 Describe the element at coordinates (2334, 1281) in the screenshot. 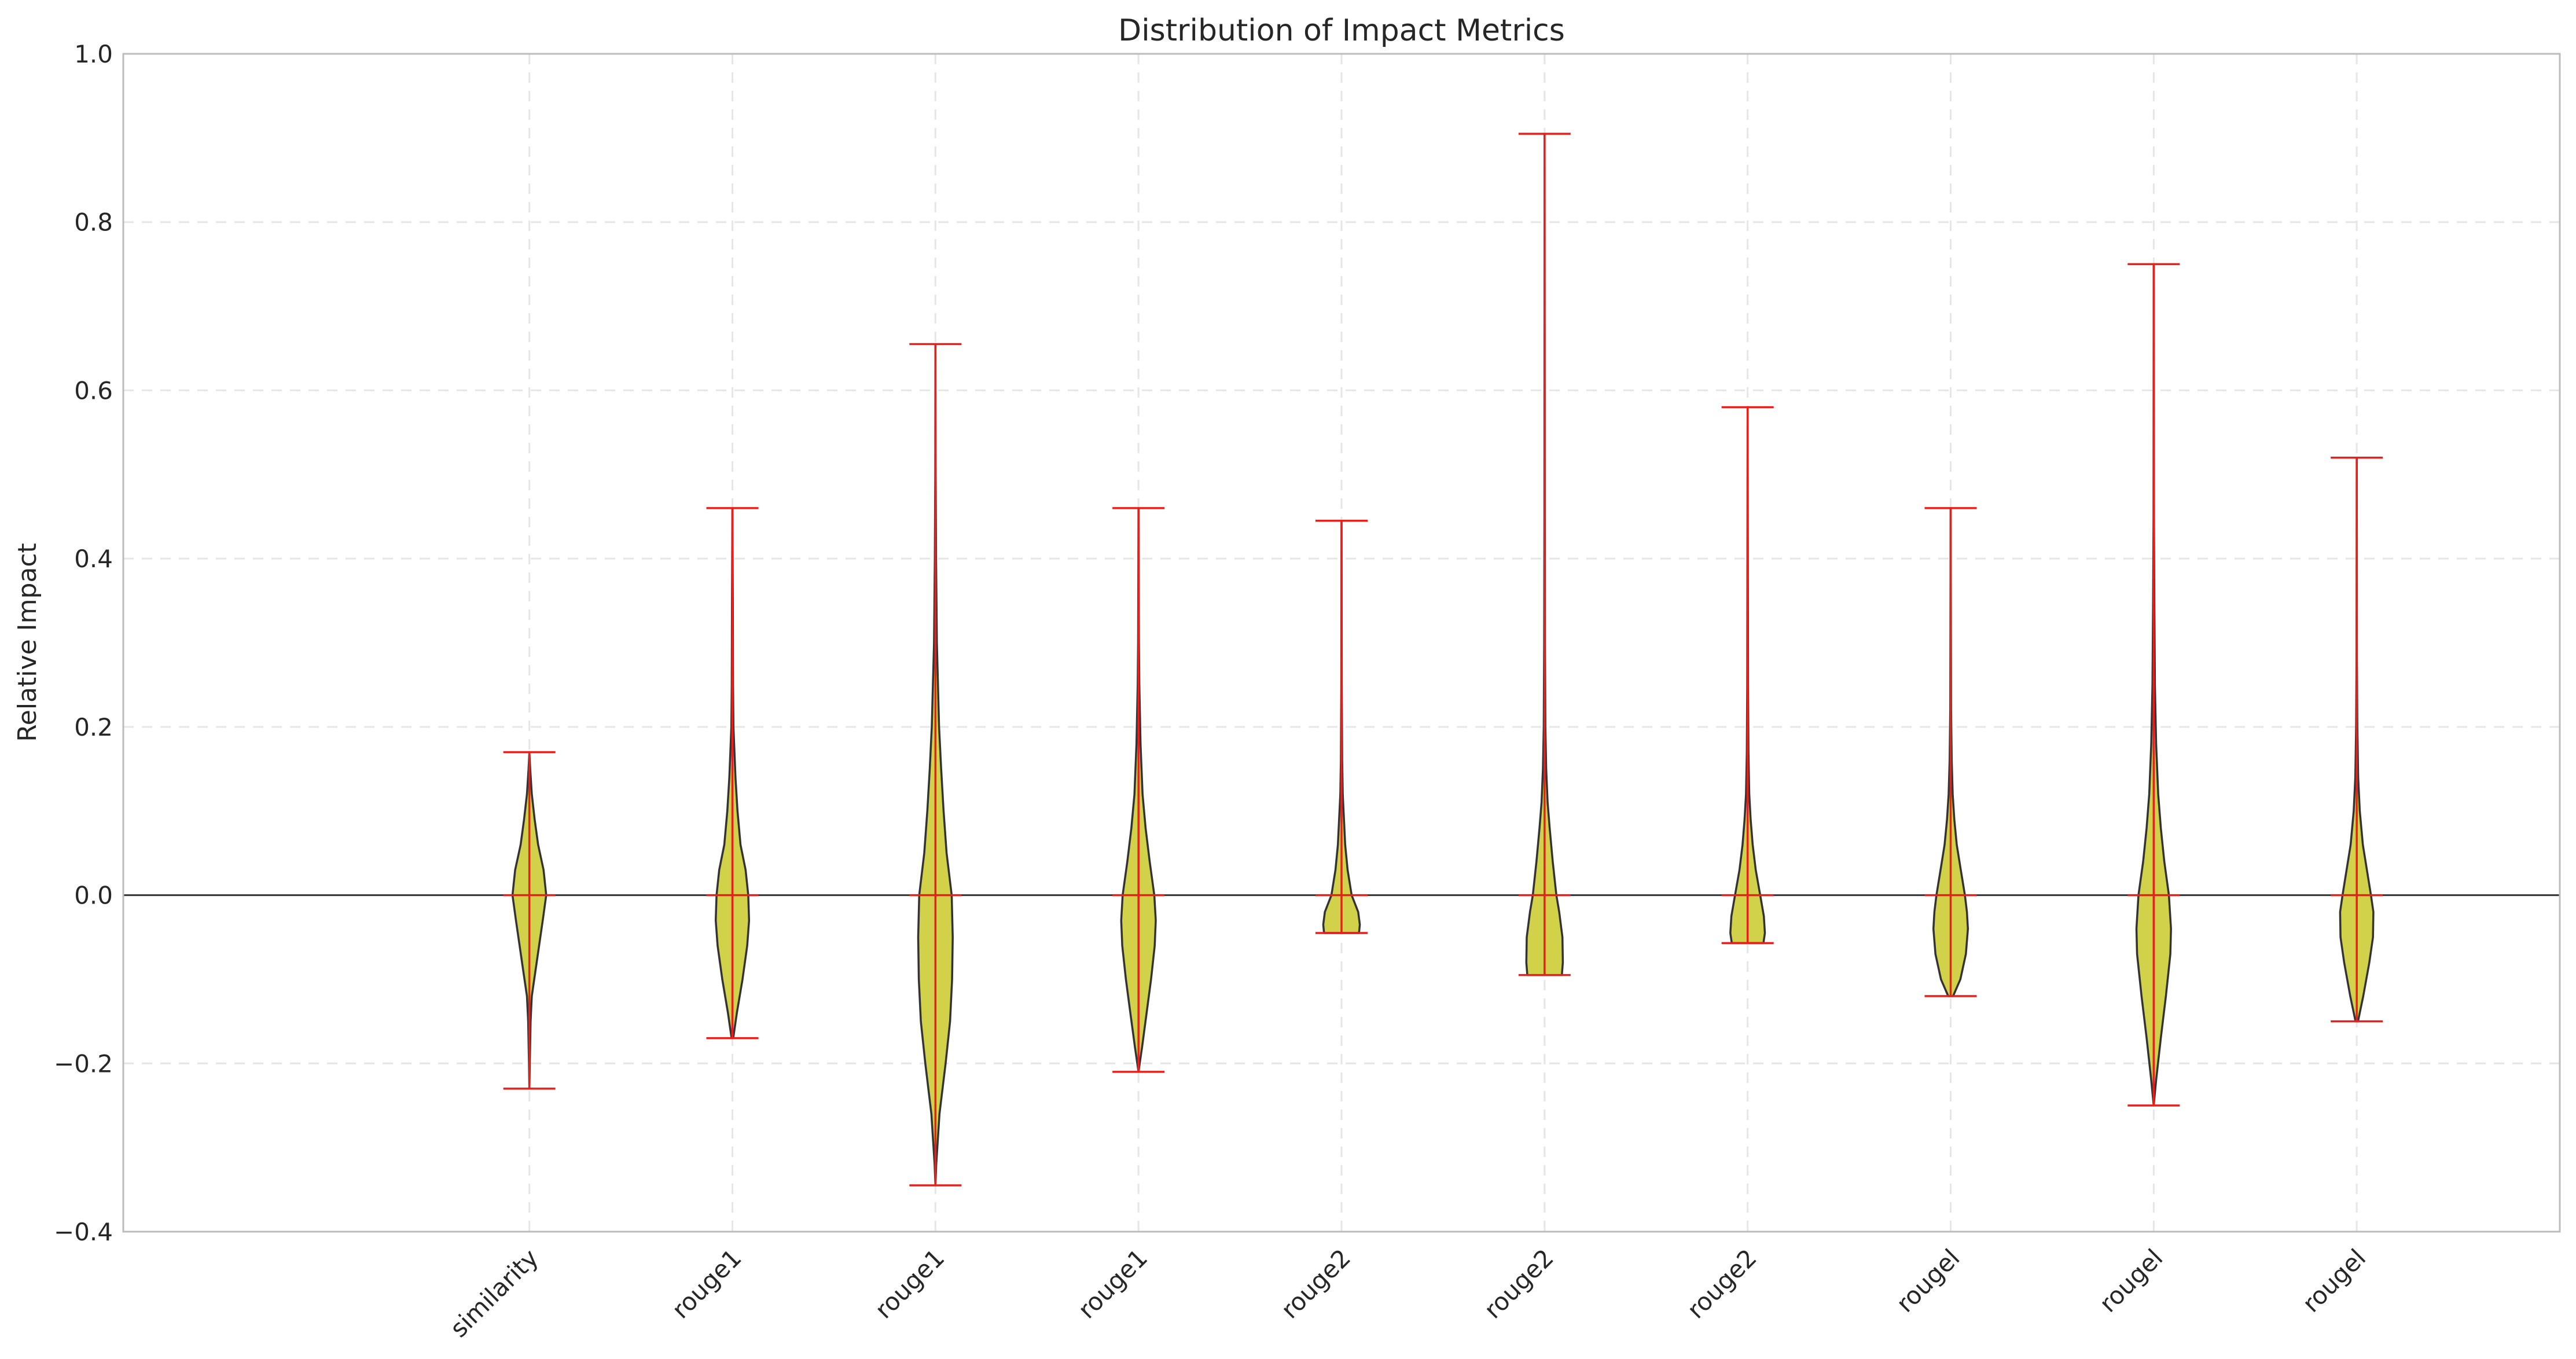

I see `x-tick-label-9: rougel` at that location.